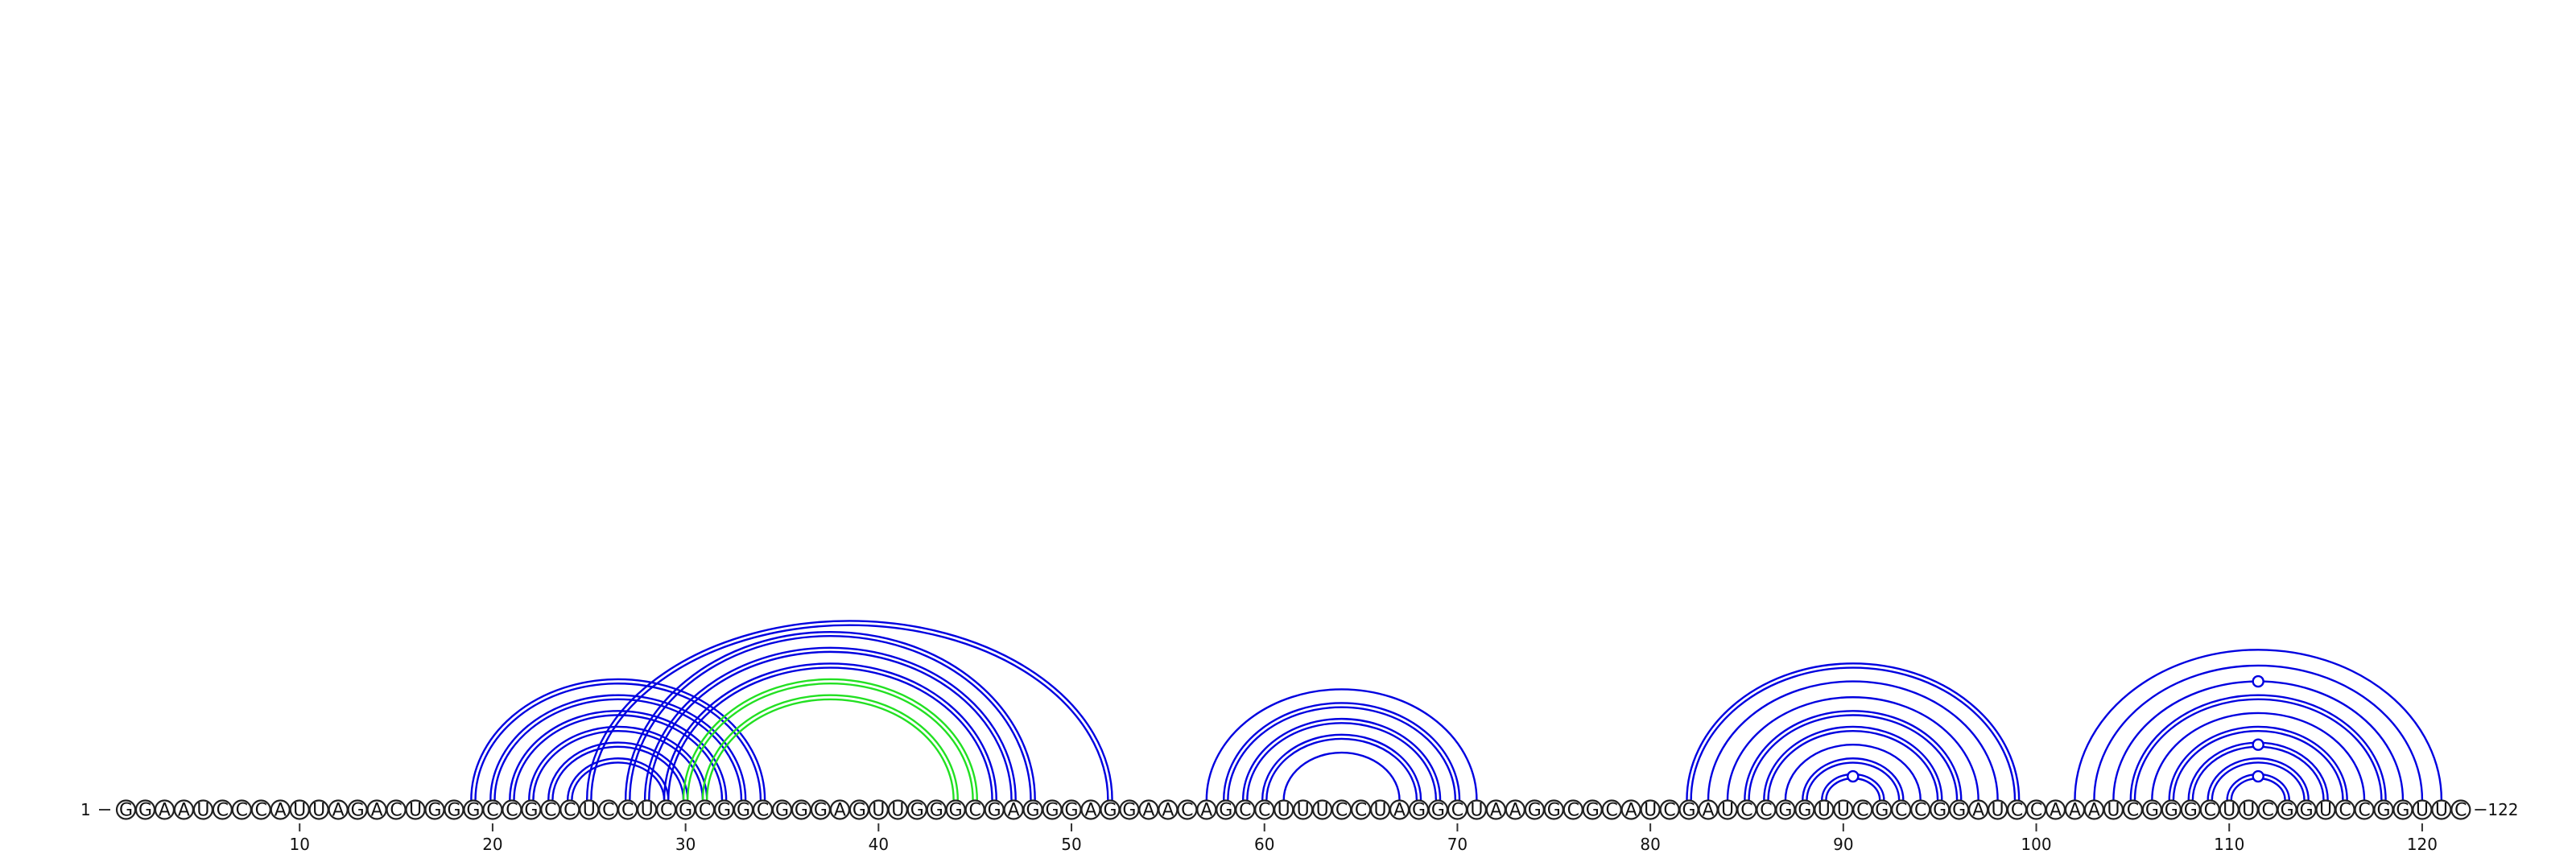 The height and width of the screenshot is (858, 2576). I want to click on nucleotide-37: G, so click(821, 810).